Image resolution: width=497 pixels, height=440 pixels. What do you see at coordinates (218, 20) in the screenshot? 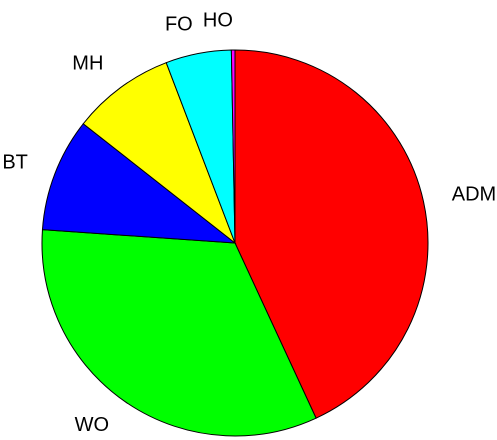
I see `slice-label: HO` at bounding box center [218, 20].